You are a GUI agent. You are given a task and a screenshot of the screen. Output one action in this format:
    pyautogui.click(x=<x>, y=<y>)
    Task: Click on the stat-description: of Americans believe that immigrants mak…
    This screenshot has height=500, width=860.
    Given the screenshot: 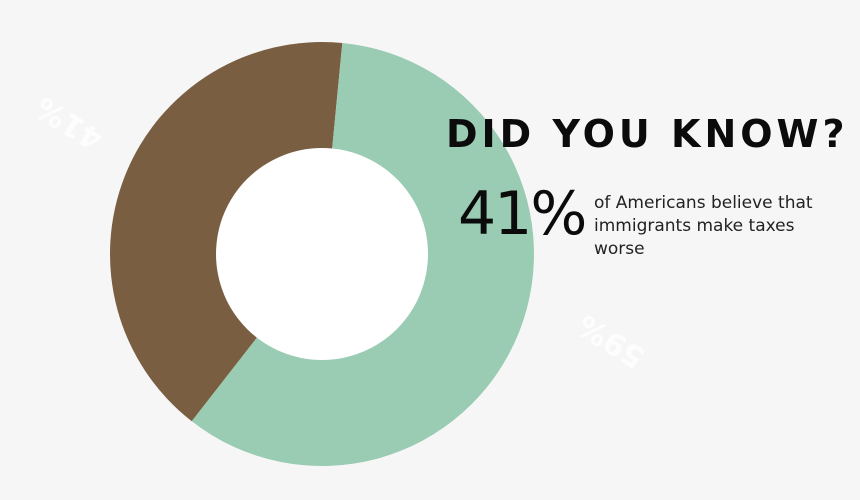 What is the action you would take?
    pyautogui.click(x=703, y=226)
    